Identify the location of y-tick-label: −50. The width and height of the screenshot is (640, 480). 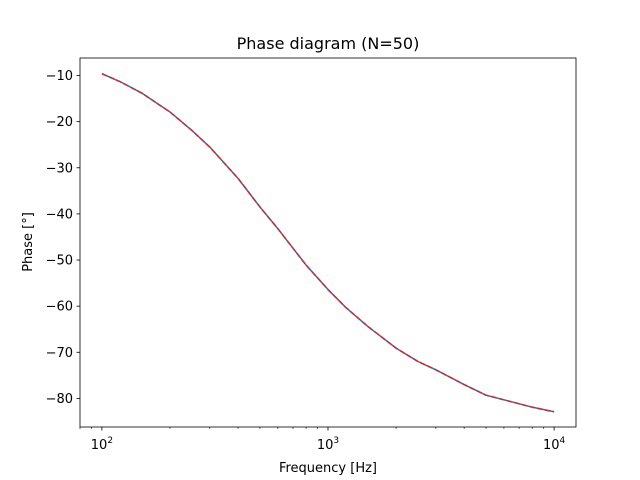
(59, 261).